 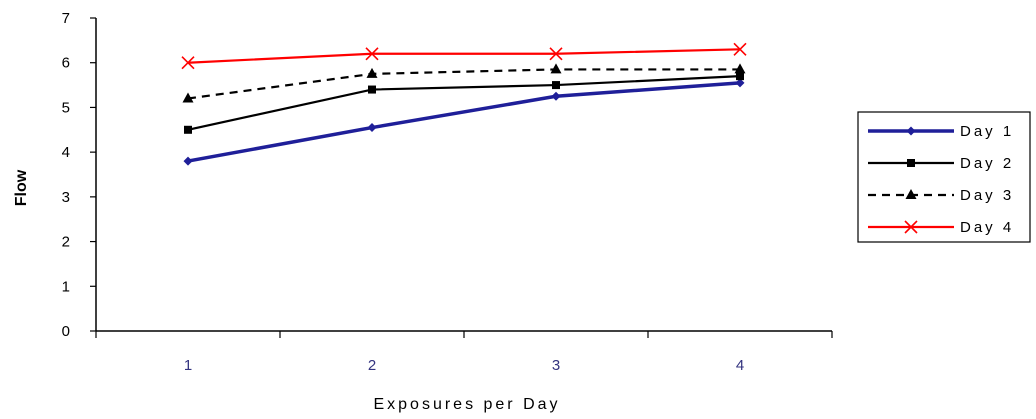 What do you see at coordinates (740, 365) in the screenshot?
I see `x-tick-label: 4` at bounding box center [740, 365].